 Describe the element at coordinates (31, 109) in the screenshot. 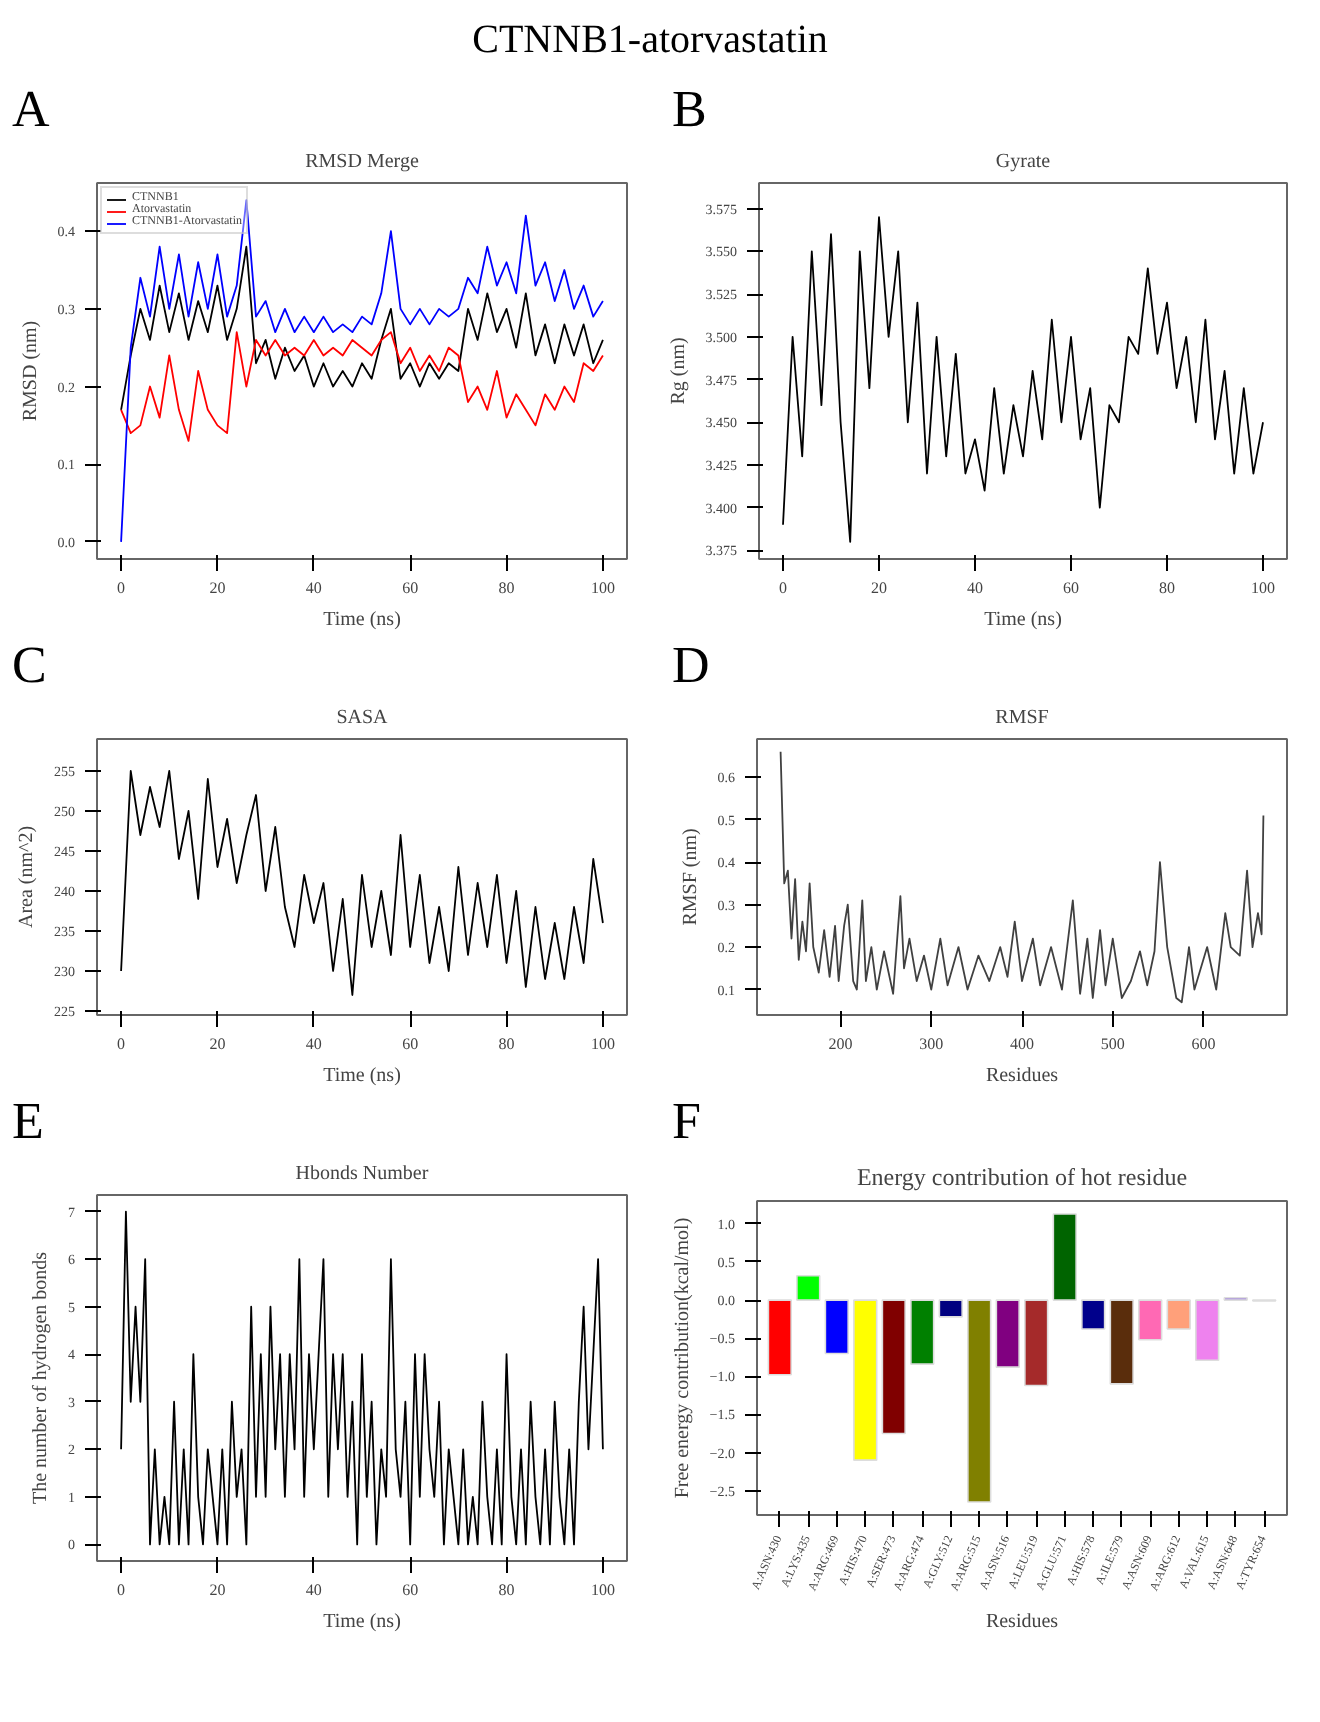

I see `text: A` at that location.